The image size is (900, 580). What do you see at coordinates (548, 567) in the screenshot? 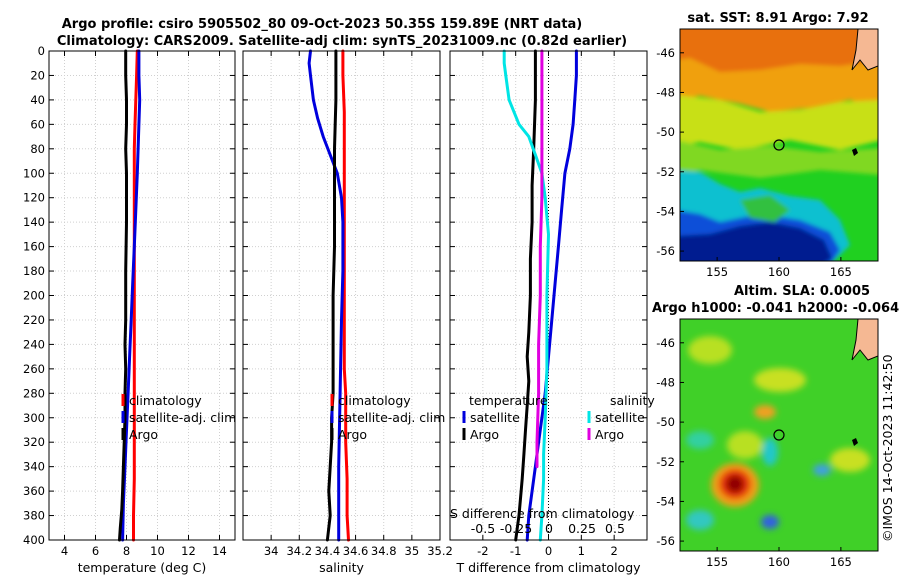
I see `x-axis-label: T difference from climatology` at bounding box center [548, 567].